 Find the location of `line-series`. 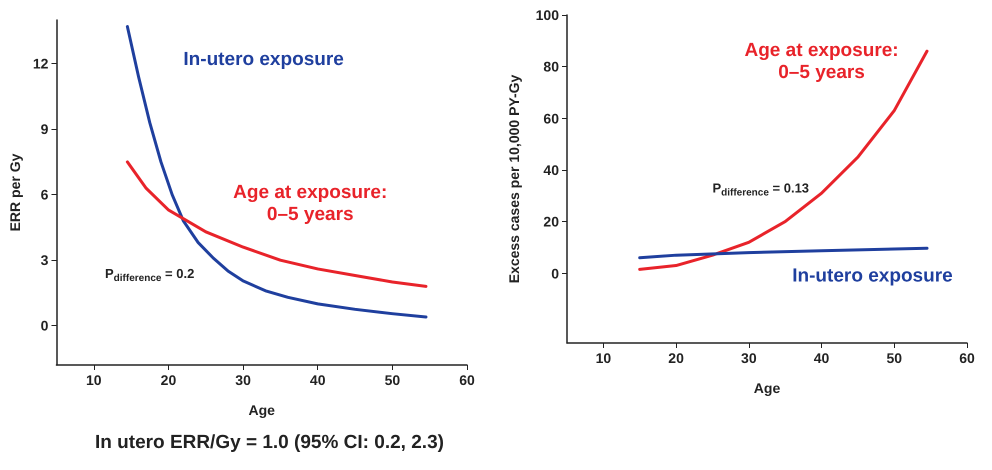

line-series is located at coordinates (783, 253).